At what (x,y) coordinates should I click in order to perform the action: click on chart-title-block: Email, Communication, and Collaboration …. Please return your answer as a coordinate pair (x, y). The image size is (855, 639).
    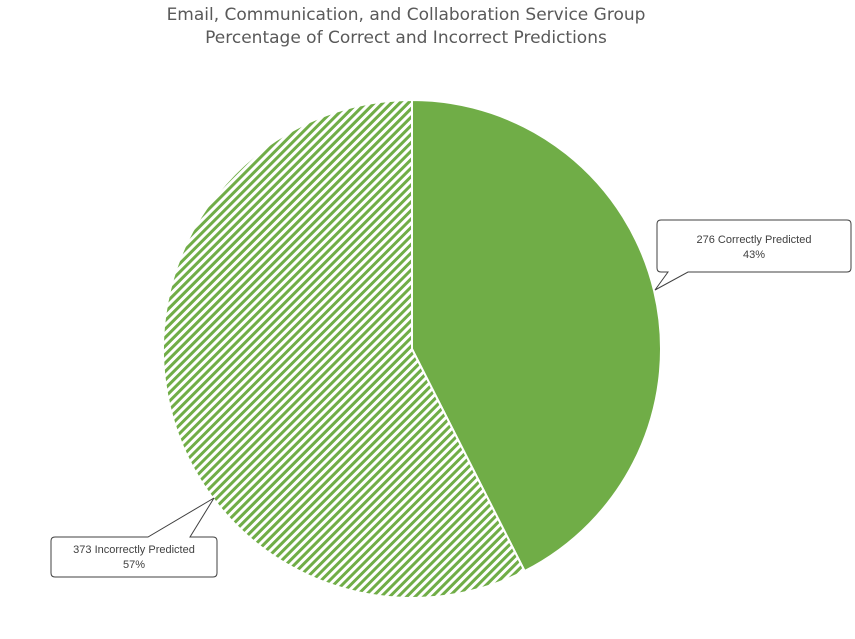
    Looking at the image, I should click on (406, 27).